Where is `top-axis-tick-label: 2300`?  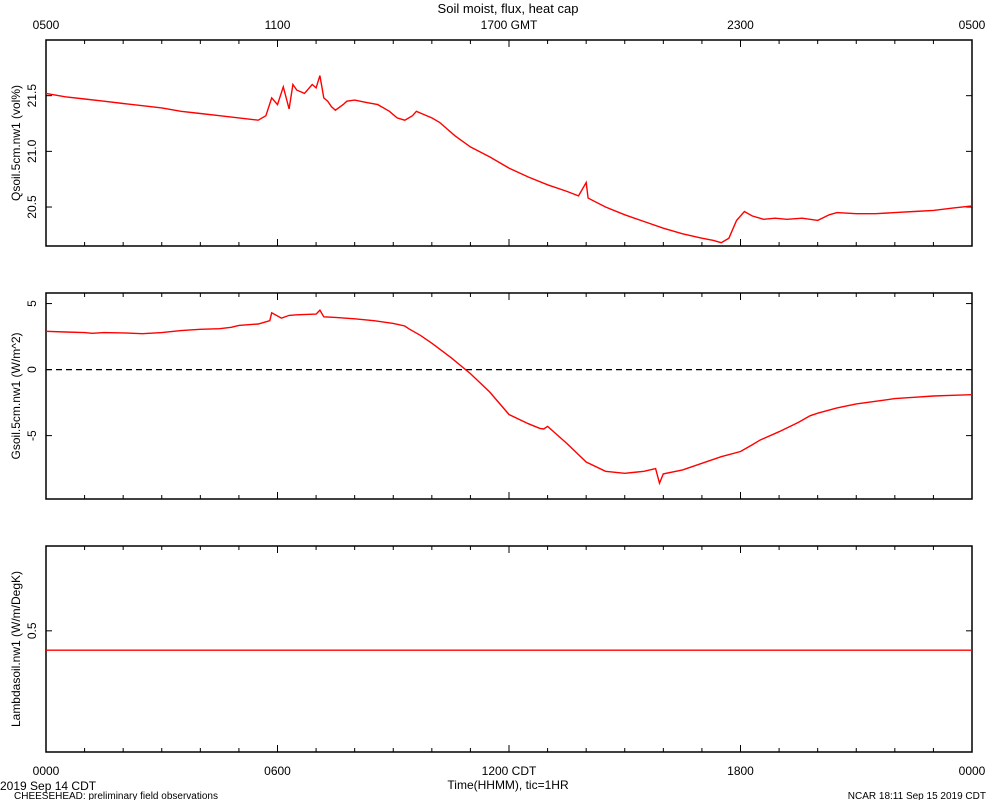 top-axis-tick-label: 2300 is located at coordinates (740, 25).